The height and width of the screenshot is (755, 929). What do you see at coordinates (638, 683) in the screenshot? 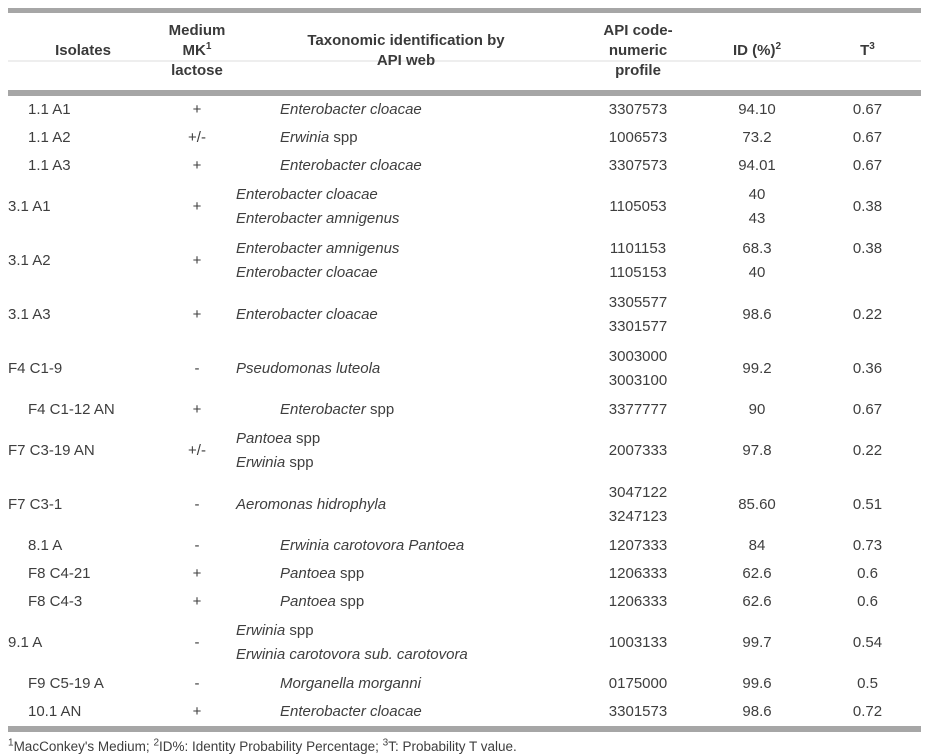
I see `api-code-cell: 0175000` at bounding box center [638, 683].